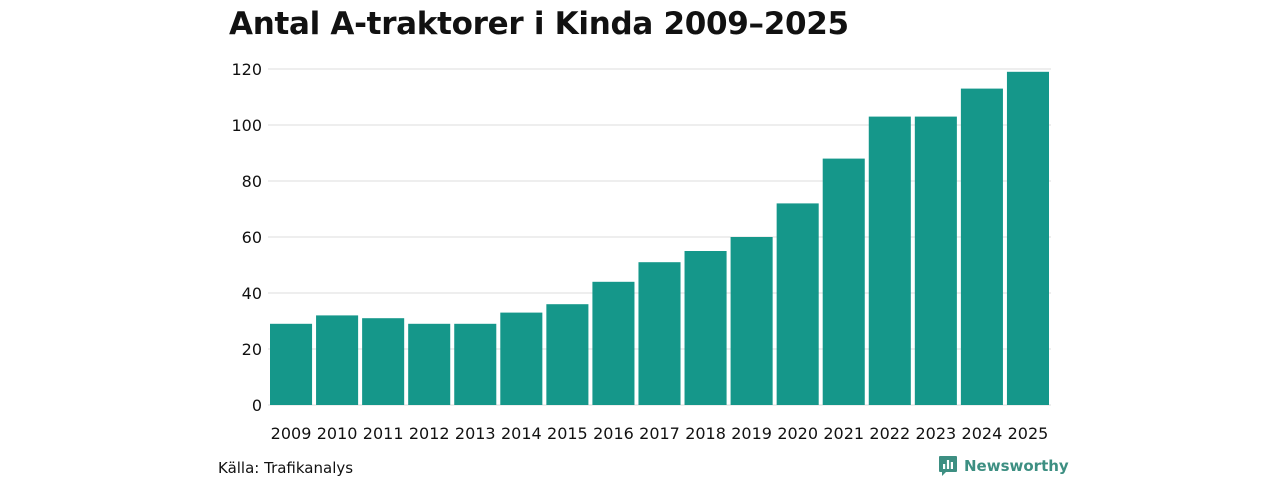 The image size is (1280, 480). What do you see at coordinates (751, 433) in the screenshot?
I see `x-tick-label: 2019` at bounding box center [751, 433].